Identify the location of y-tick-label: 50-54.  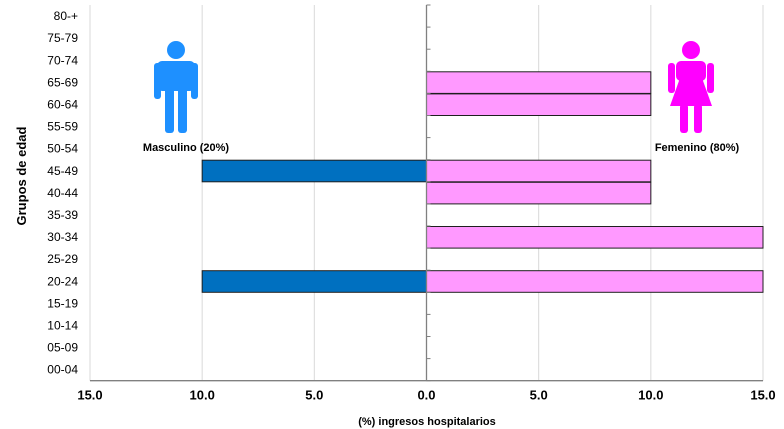
(62, 149).